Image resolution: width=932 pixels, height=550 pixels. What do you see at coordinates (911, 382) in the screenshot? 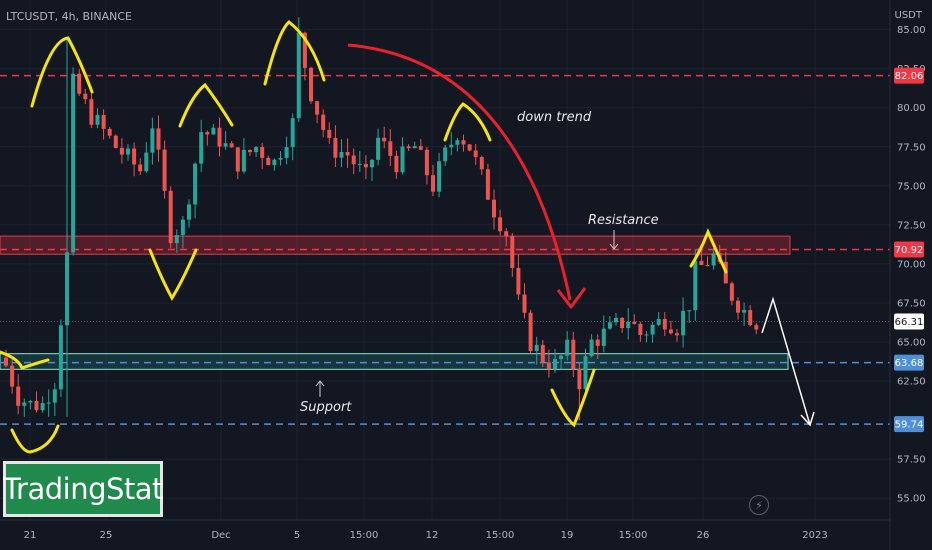
I see `y-tick-label: 62.50` at bounding box center [911, 382].